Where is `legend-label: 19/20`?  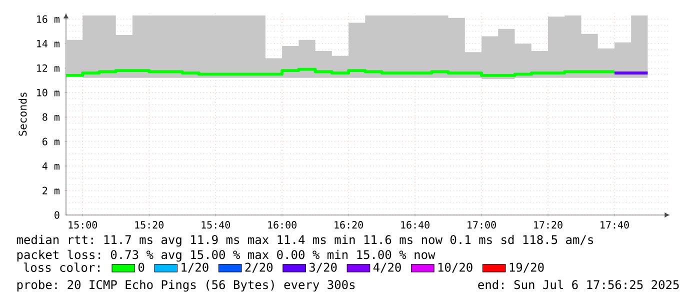 legend-label: 19/20 is located at coordinates (527, 267).